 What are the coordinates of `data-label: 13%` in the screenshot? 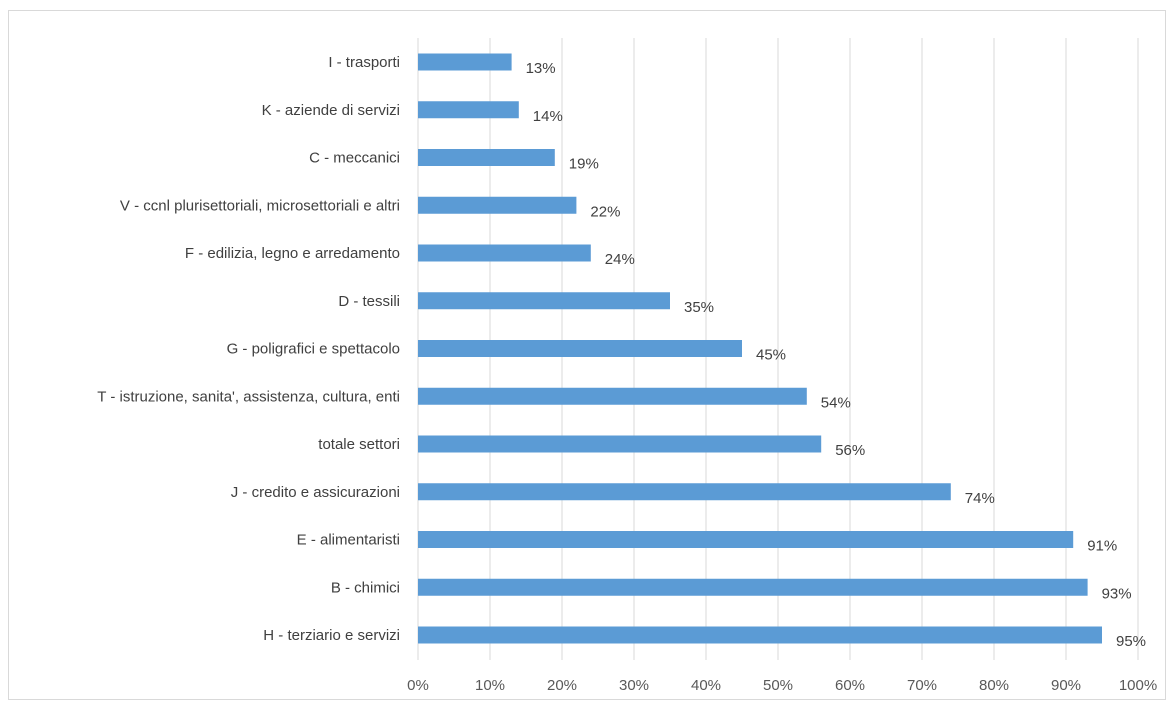 It's located at (541, 68).